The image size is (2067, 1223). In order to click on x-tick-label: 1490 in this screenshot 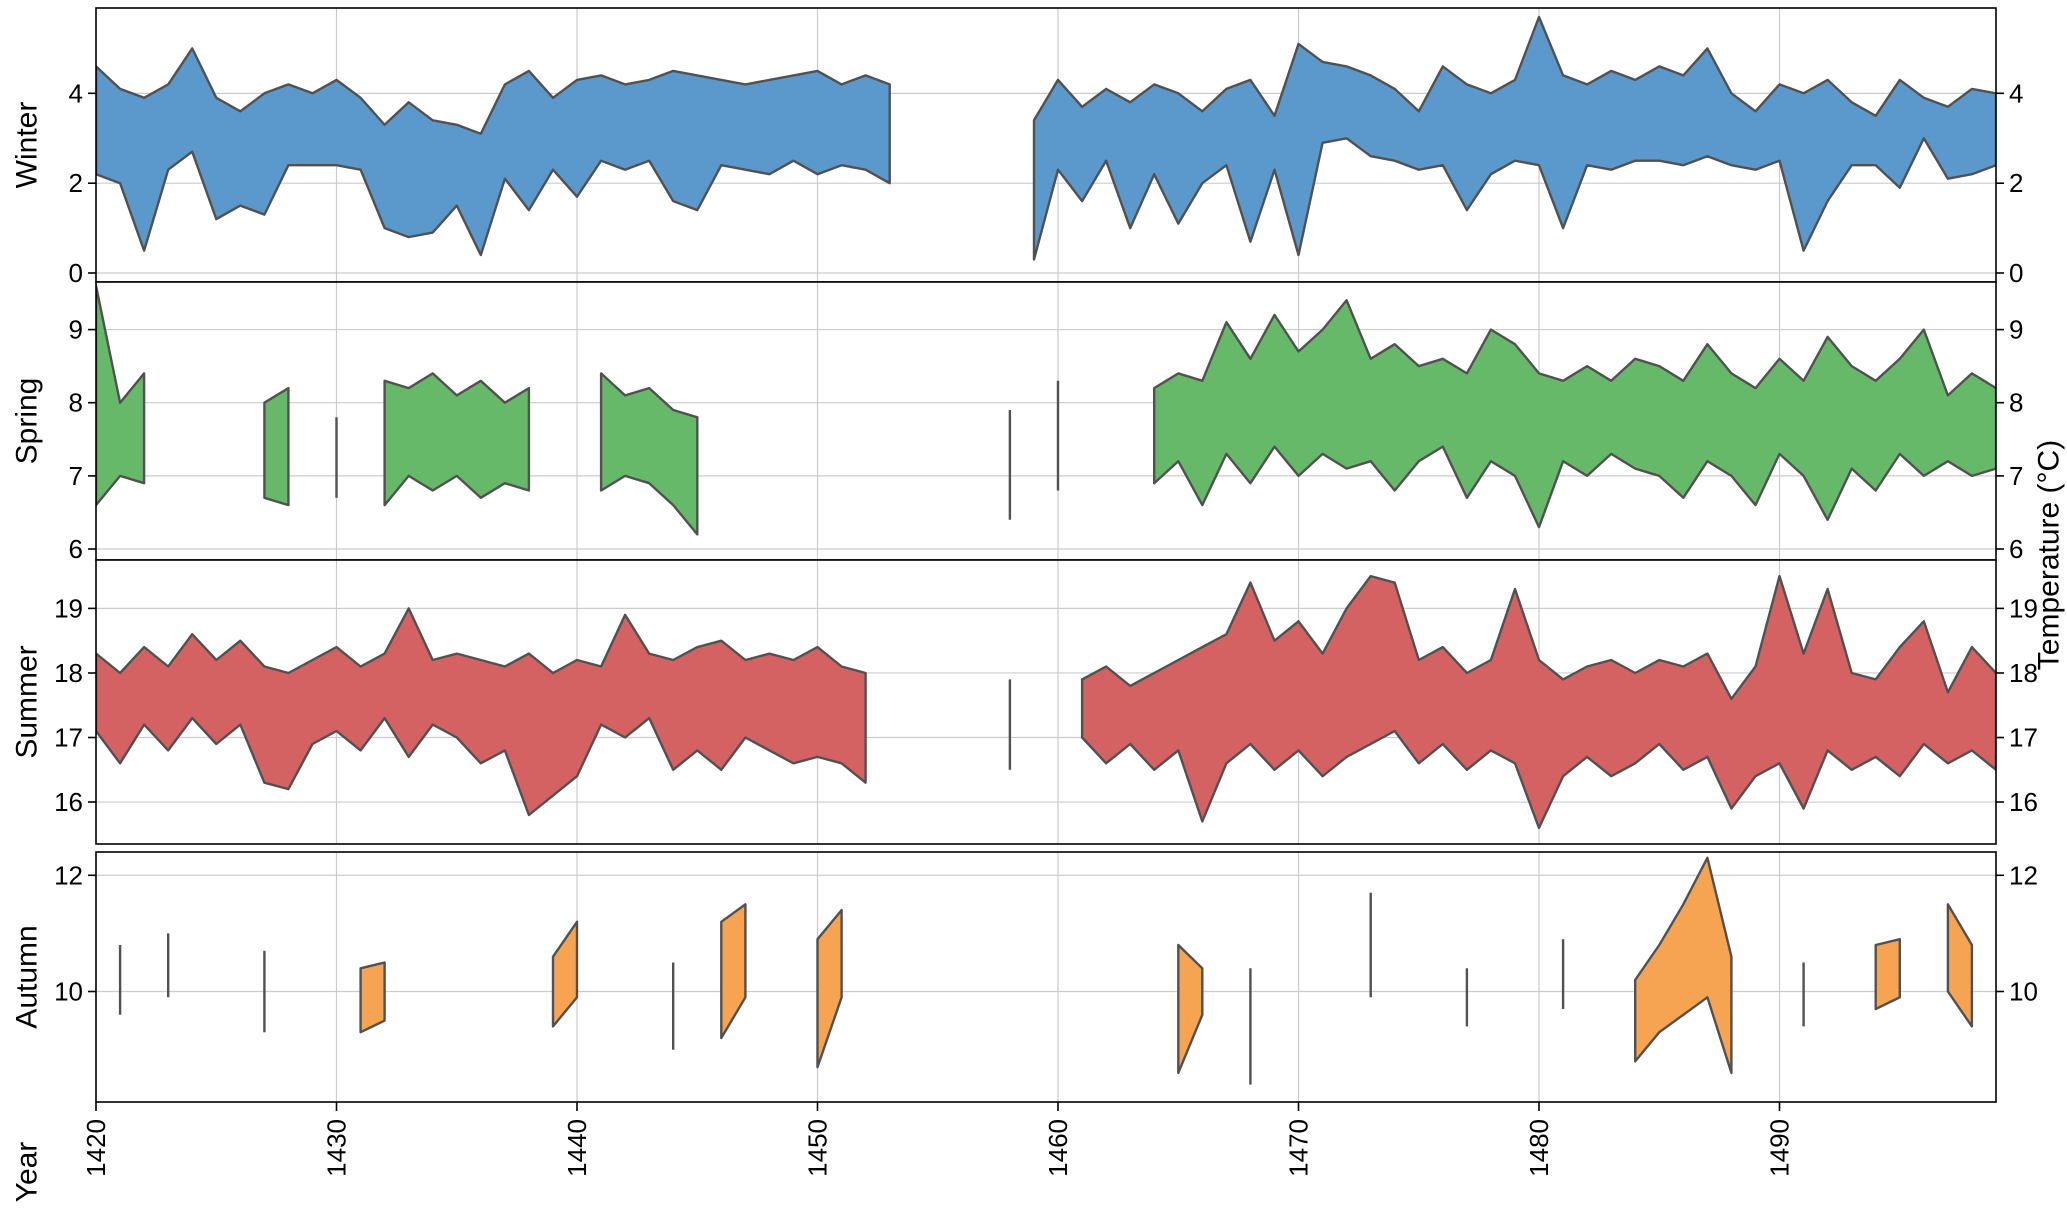, I will do `click(1780, 1148)`.